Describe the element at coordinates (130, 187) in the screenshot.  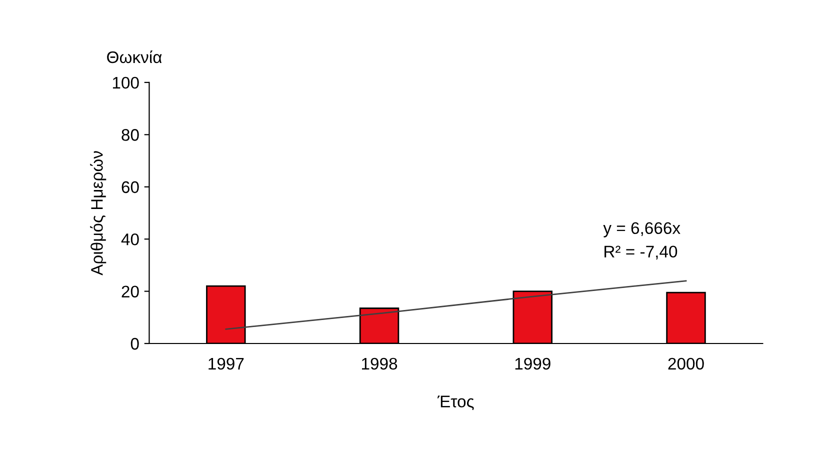
I see `y-tick-label: 60` at that location.